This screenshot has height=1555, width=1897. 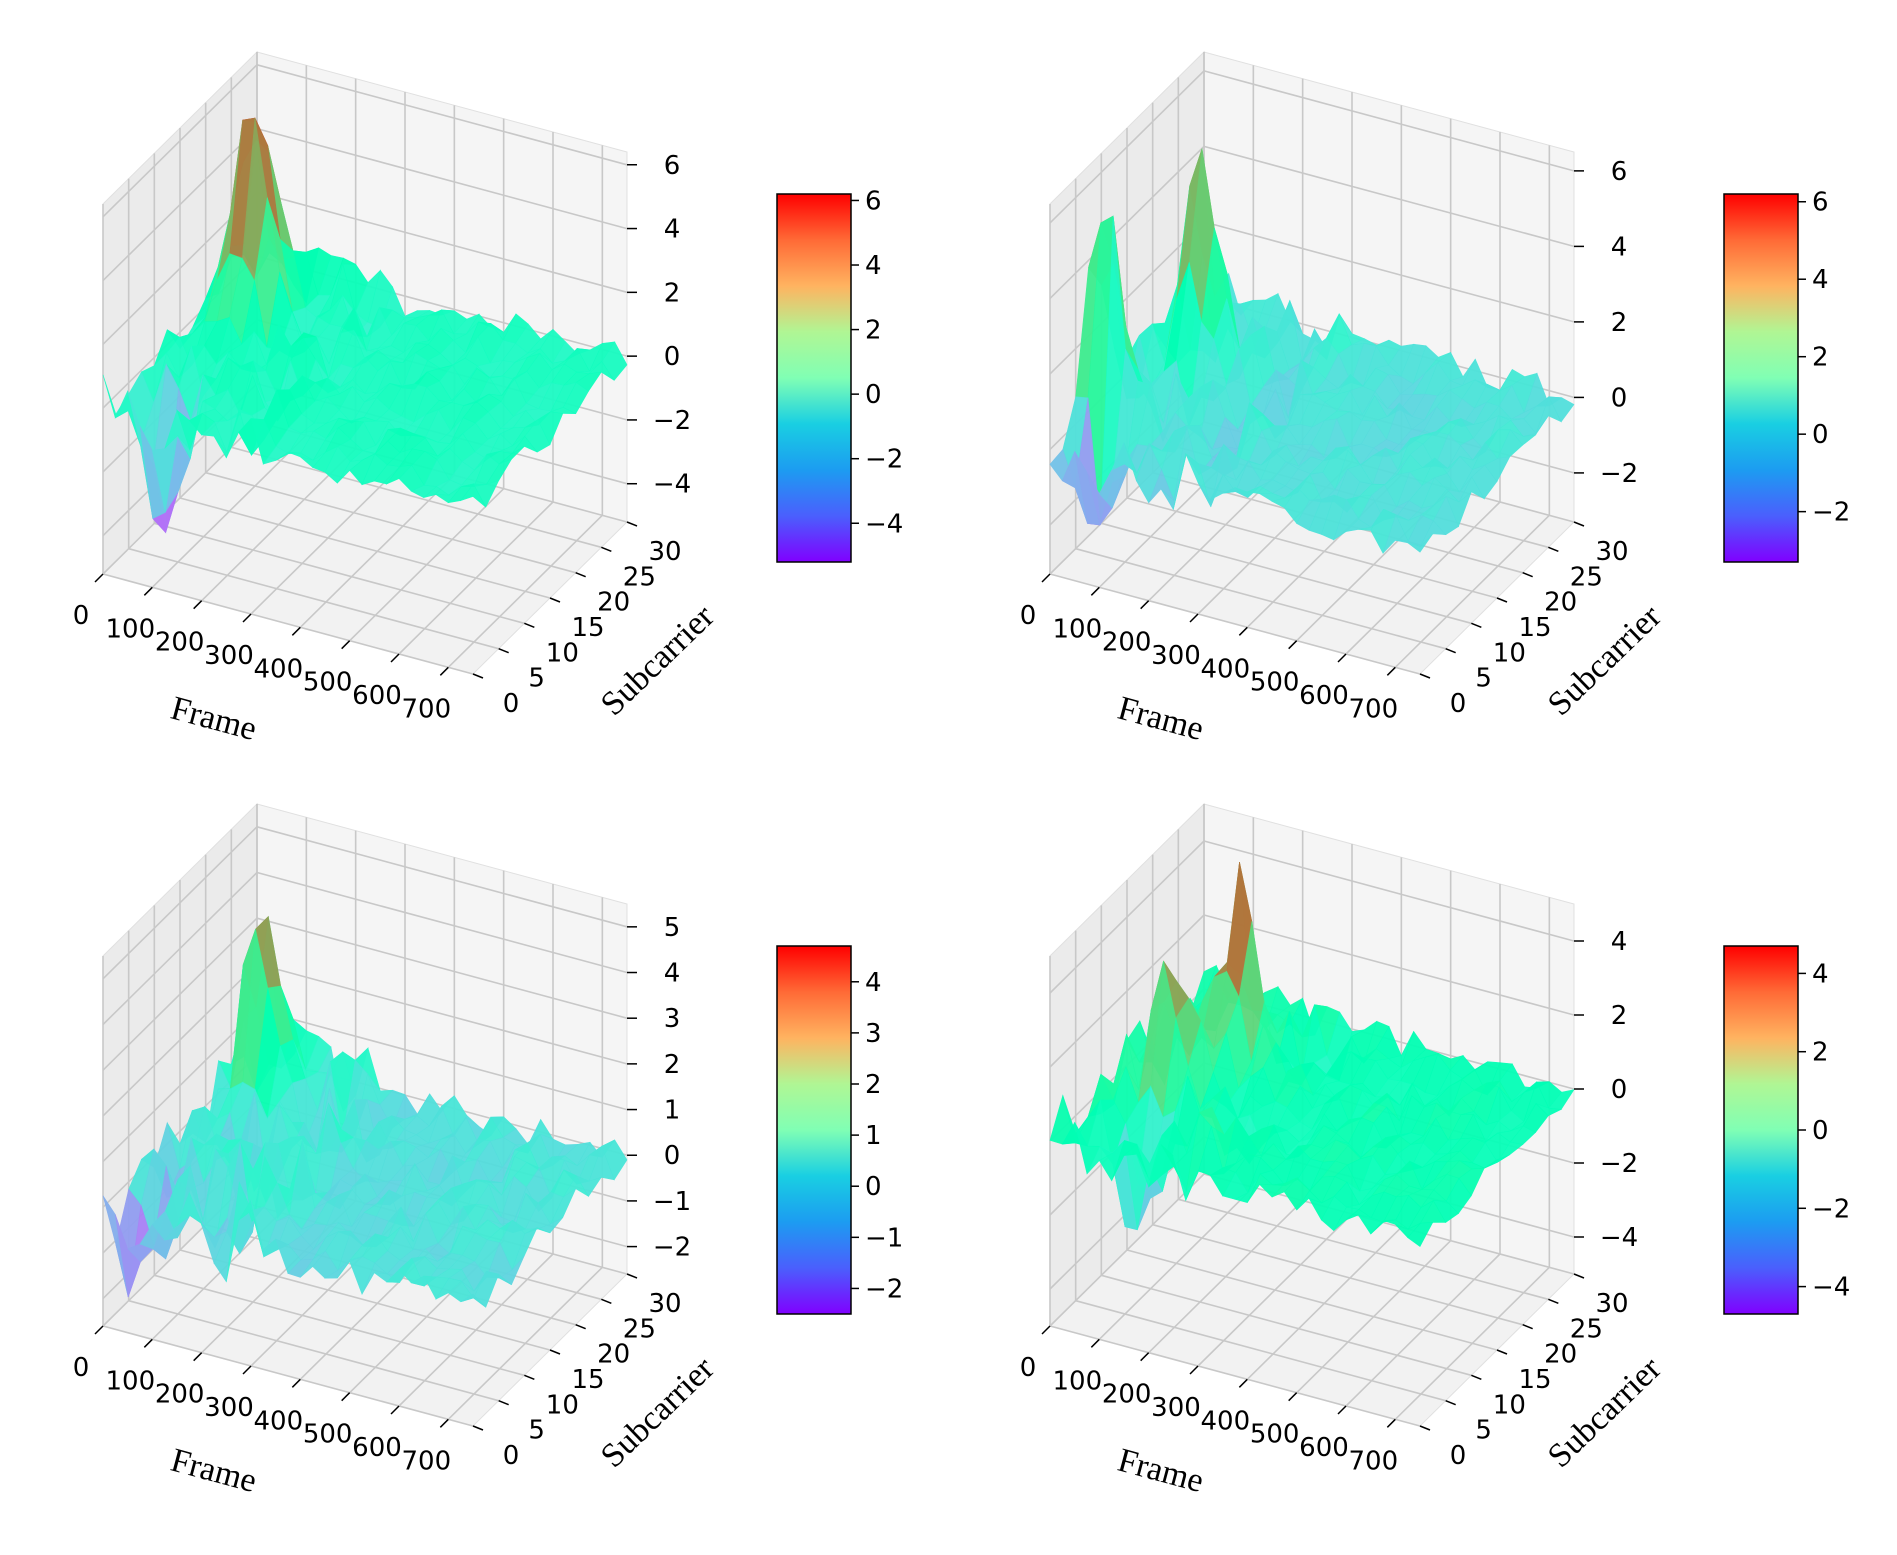 What do you see at coordinates (664, 552) in the screenshot?
I see `subcarrier-tick-label: 30` at bounding box center [664, 552].